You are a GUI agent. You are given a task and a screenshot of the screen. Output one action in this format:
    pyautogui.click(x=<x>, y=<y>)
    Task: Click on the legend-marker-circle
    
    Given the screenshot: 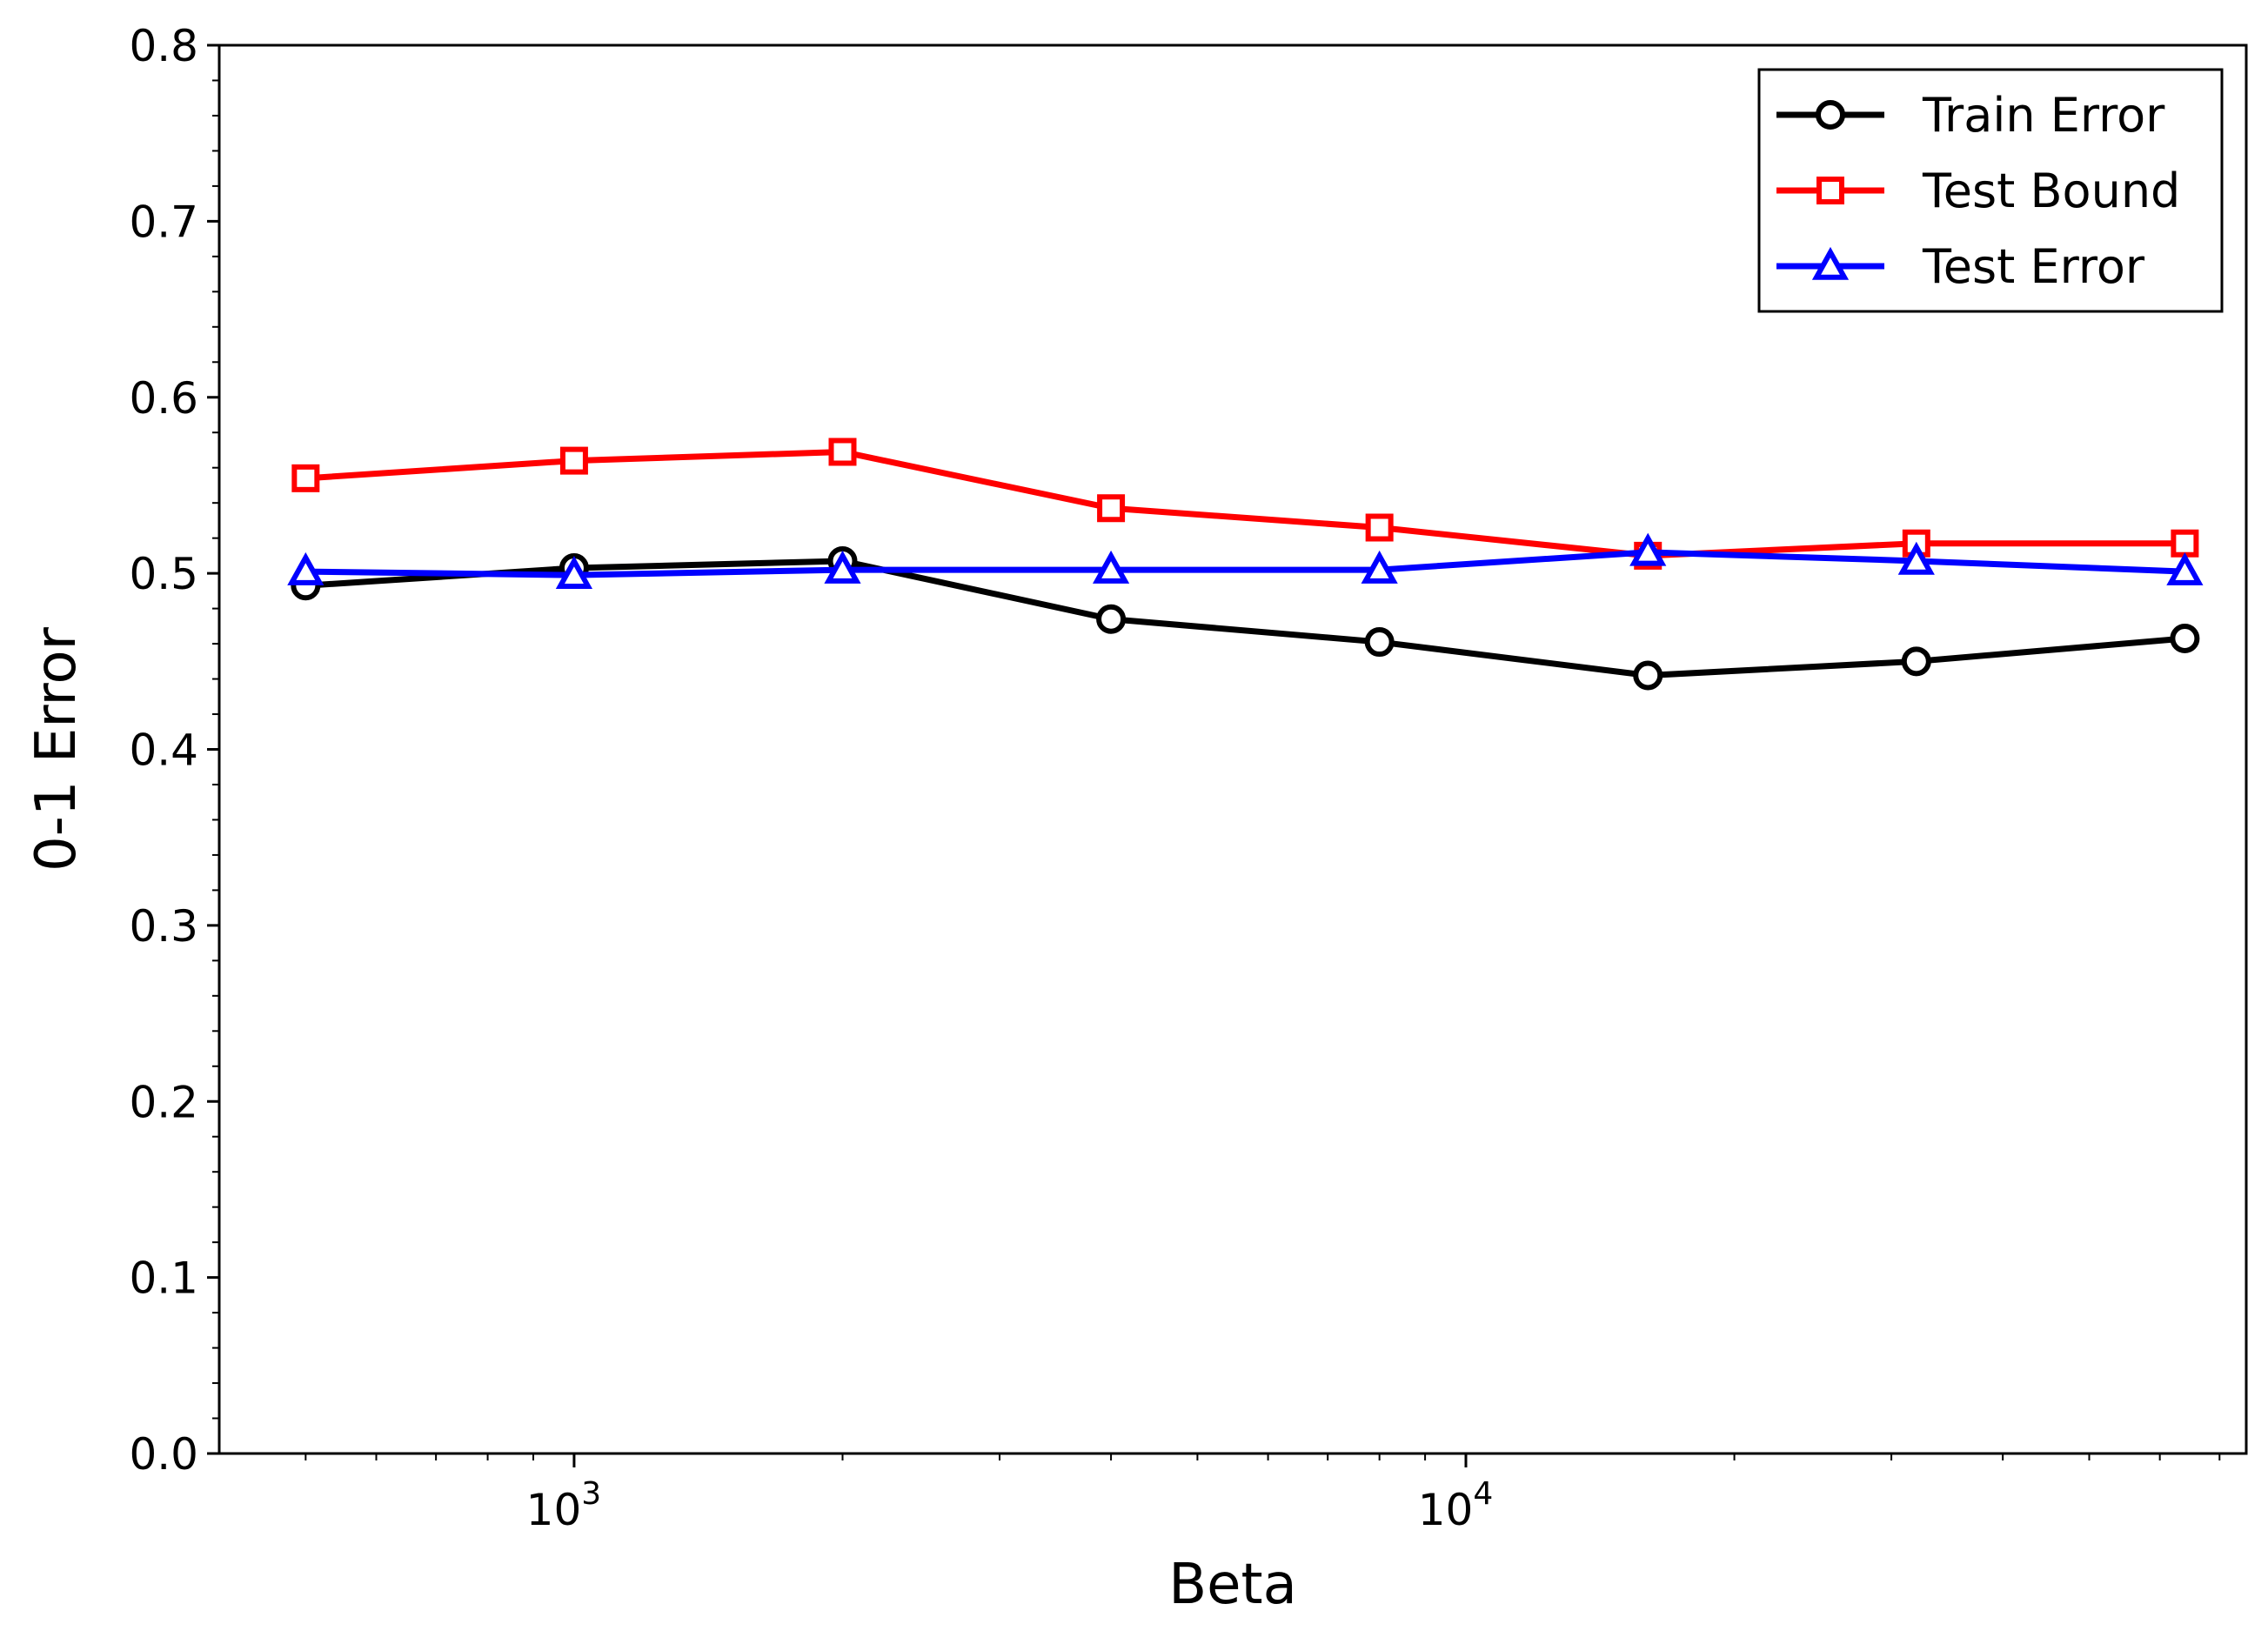 What is the action you would take?
    pyautogui.click(x=1831, y=115)
    